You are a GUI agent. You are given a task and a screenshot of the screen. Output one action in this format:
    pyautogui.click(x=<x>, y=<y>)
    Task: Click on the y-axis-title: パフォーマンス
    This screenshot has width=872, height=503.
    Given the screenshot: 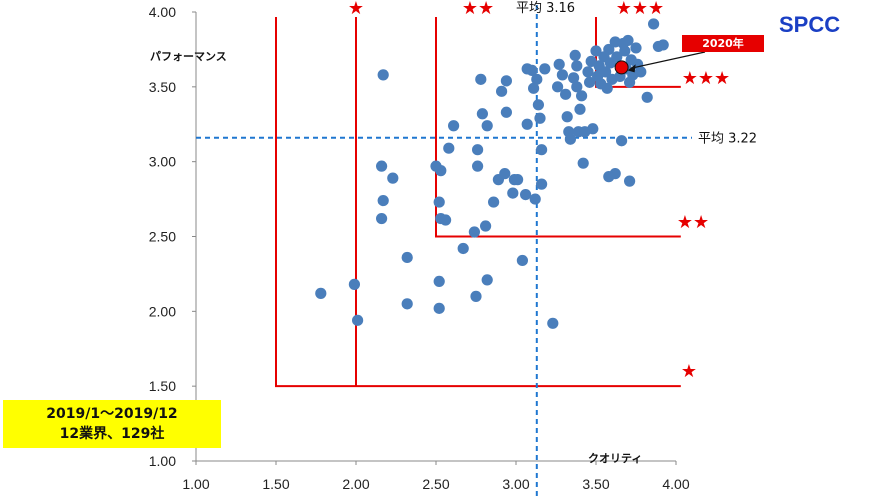 What is the action you would take?
    pyautogui.click(x=188, y=56)
    